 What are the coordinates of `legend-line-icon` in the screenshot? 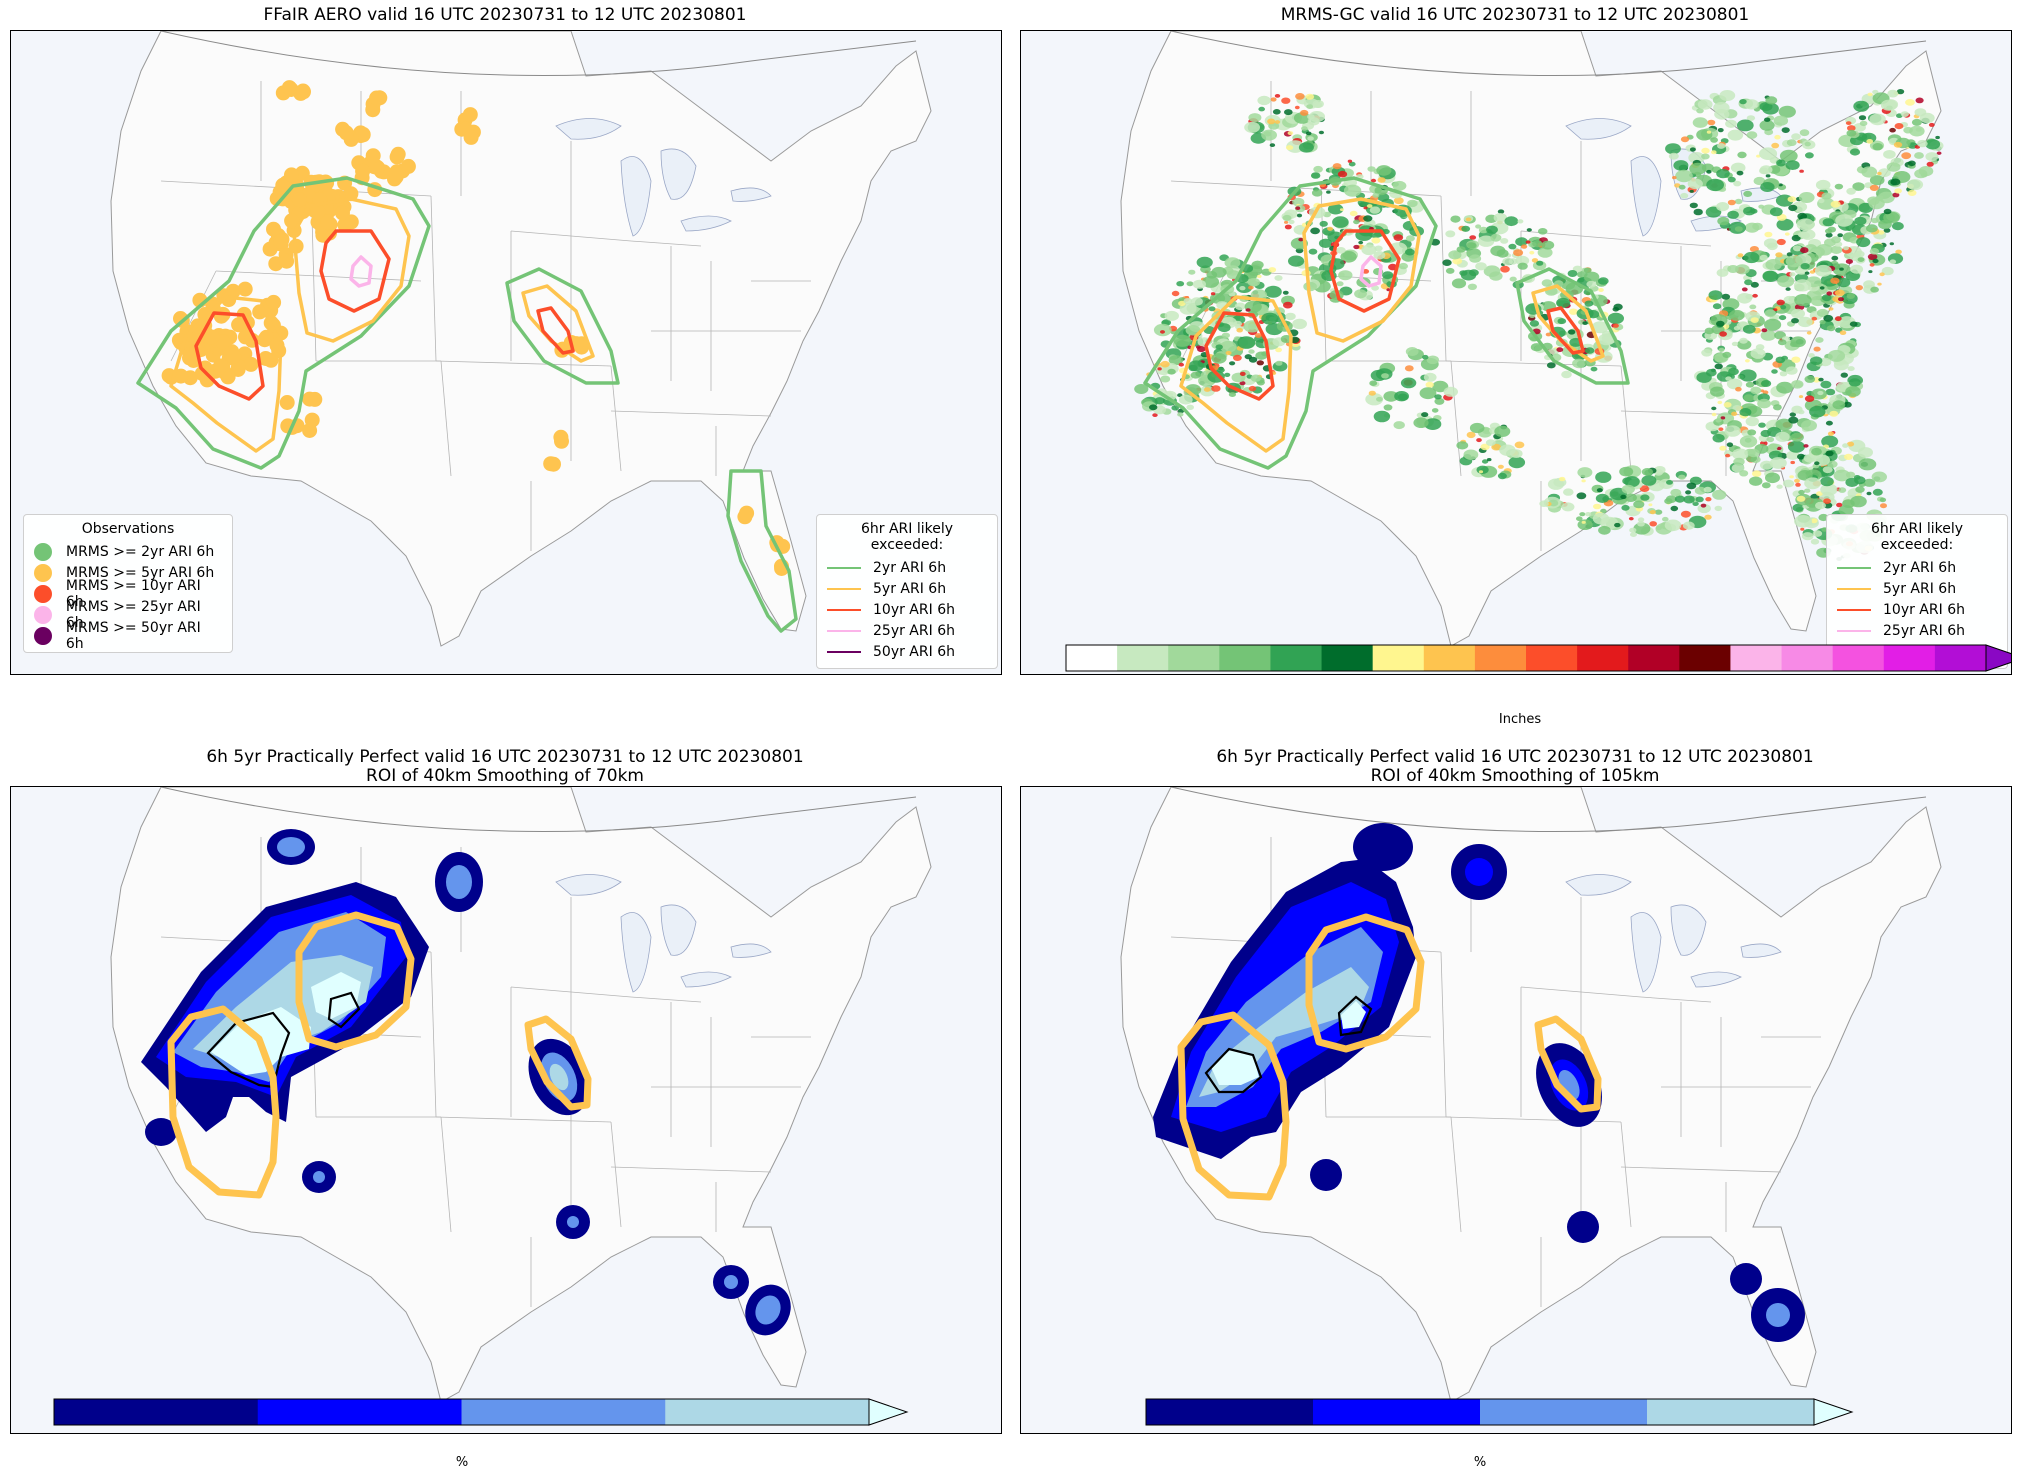 It's located at (844, 651).